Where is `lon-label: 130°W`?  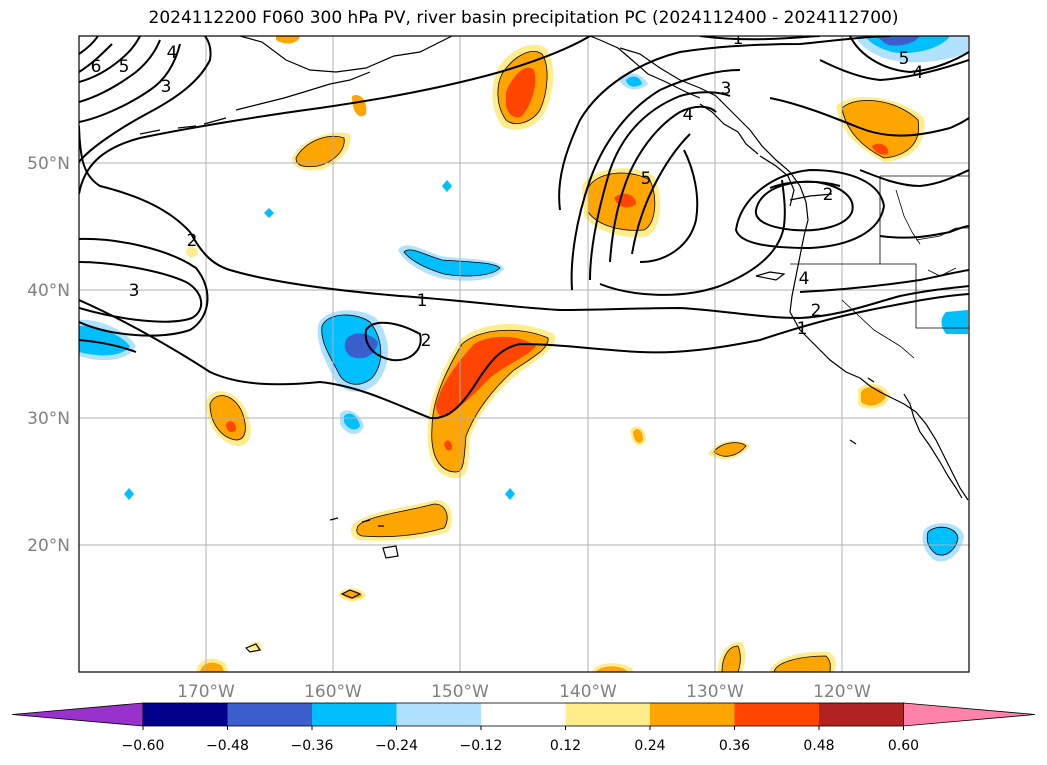
lon-label: 130°W is located at coordinates (715, 692).